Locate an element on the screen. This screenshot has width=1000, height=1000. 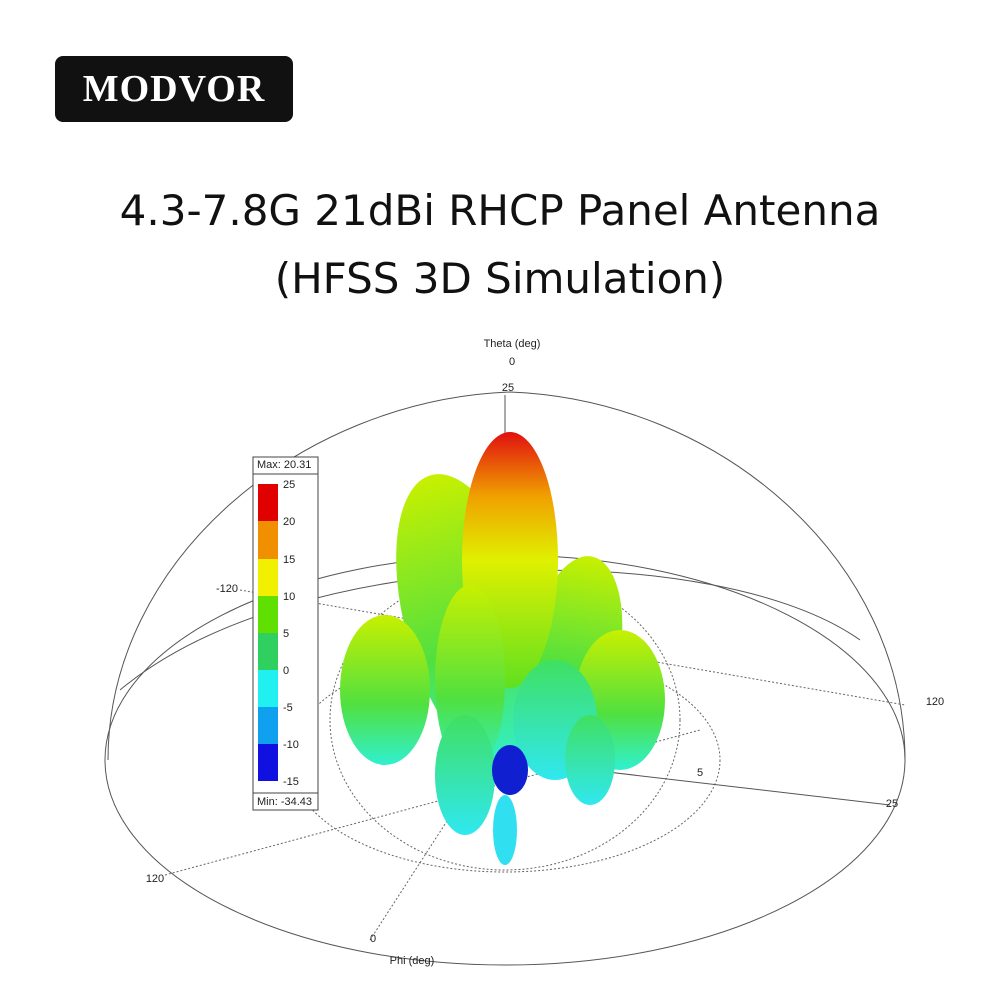
legend-level: 20 is located at coordinates (289, 522).